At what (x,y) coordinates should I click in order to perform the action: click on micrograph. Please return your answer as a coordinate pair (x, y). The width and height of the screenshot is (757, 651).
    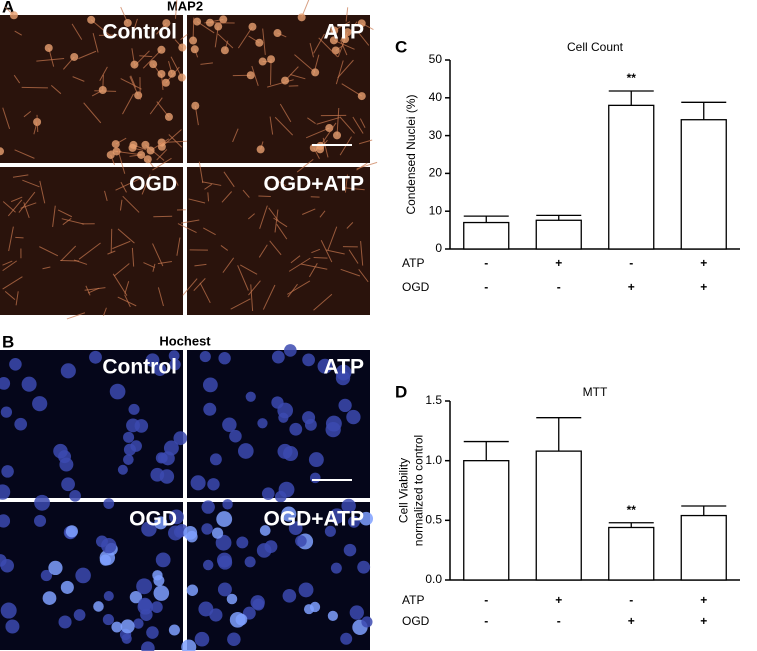
    Looking at the image, I should click on (91, 89).